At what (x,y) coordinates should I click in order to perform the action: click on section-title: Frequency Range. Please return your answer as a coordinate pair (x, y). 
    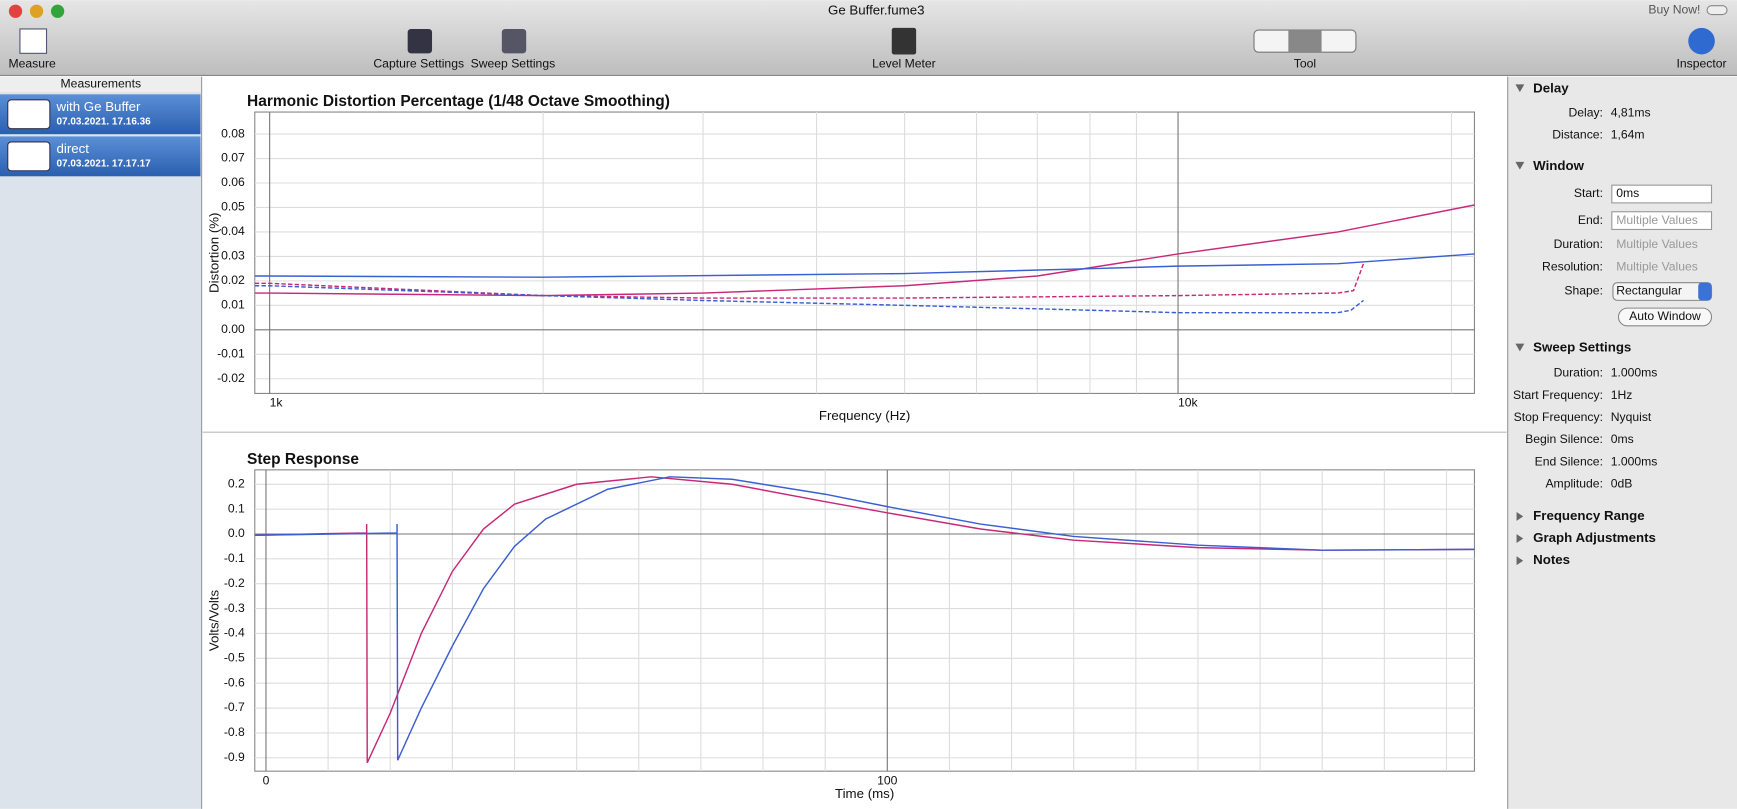
    Looking at the image, I should click on (1588, 515).